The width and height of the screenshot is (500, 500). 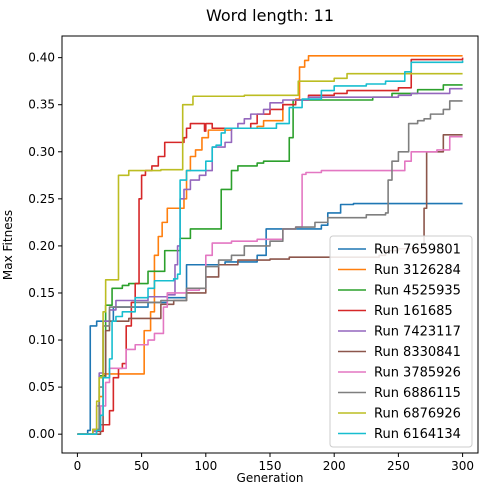 I want to click on x-axis: 0 50 100 150 200 250 300, so click(x=274, y=463).